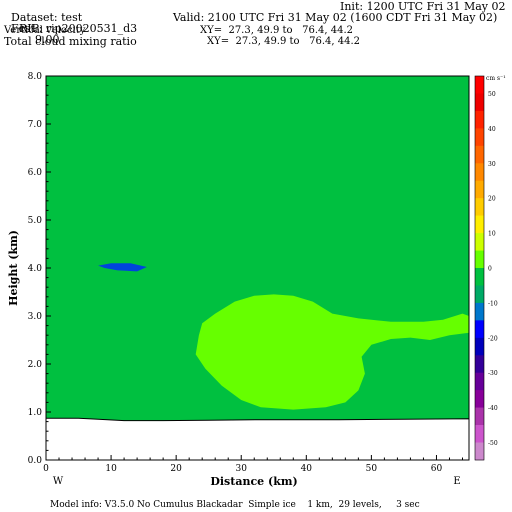 The height and width of the screenshot is (512, 512). I want to click on colorbar-label: 20, so click(492, 199).